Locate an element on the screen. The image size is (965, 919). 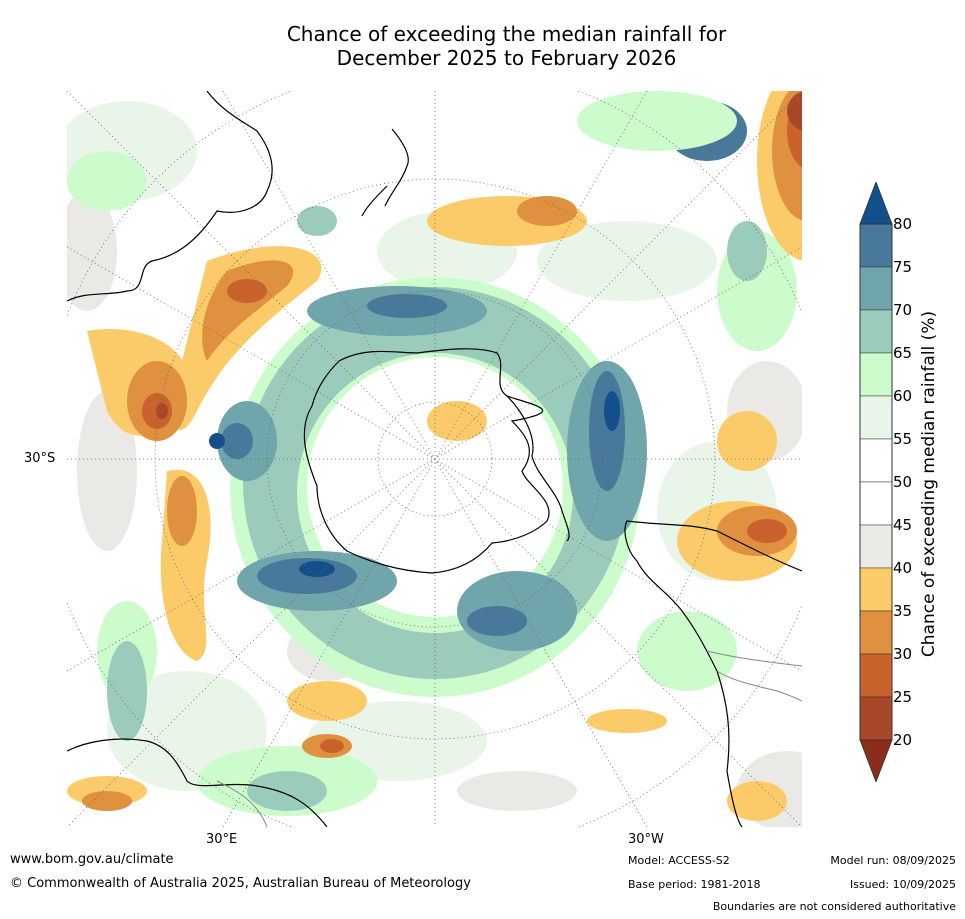
colorbar-tick-label: 70 is located at coordinates (903, 310).